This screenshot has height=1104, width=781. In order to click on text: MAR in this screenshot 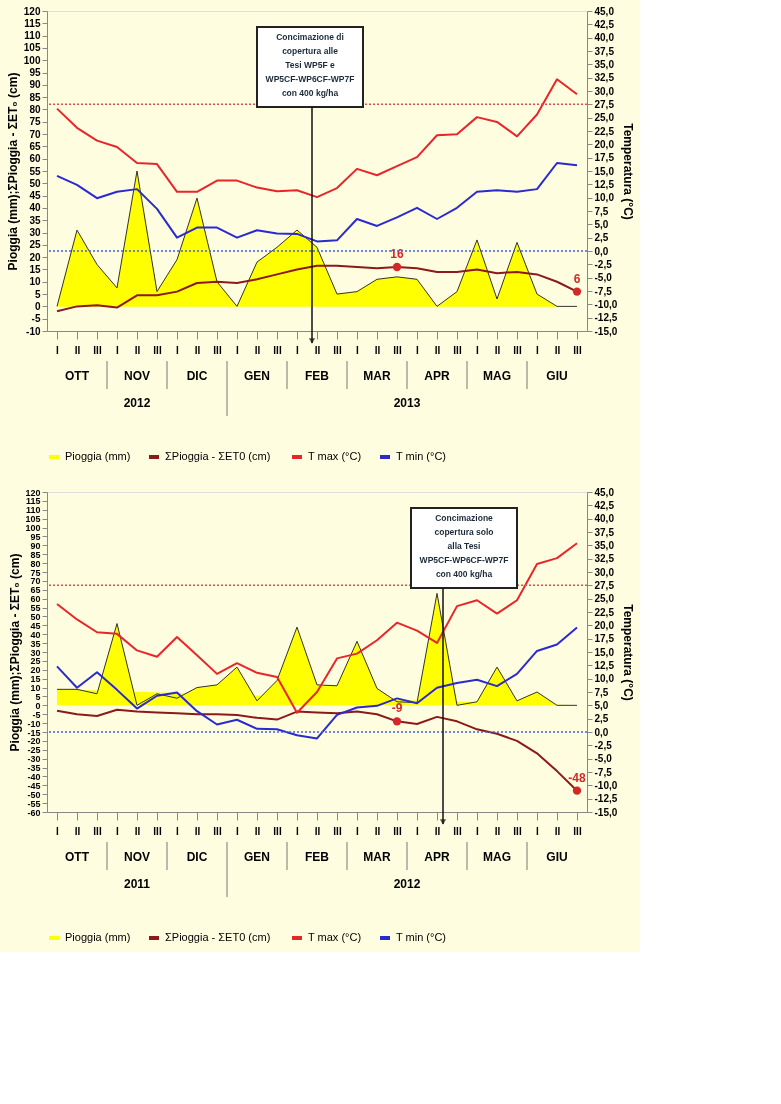, I will do `click(377, 376)`.